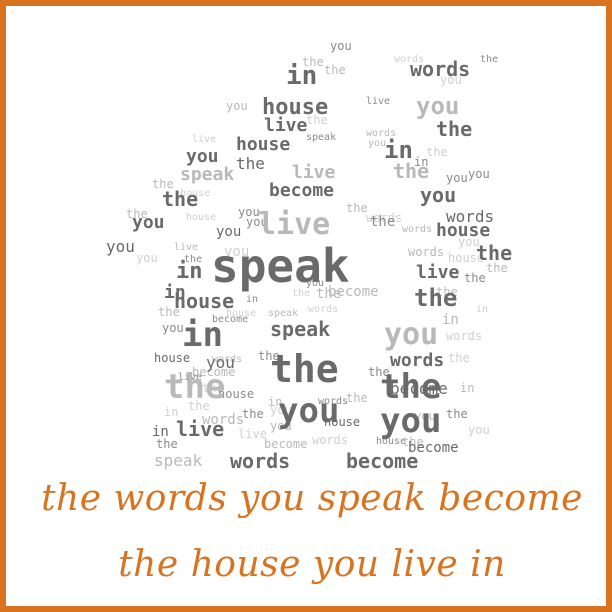  I want to click on quote-line-1: the words you speak become, so click(312, 498).